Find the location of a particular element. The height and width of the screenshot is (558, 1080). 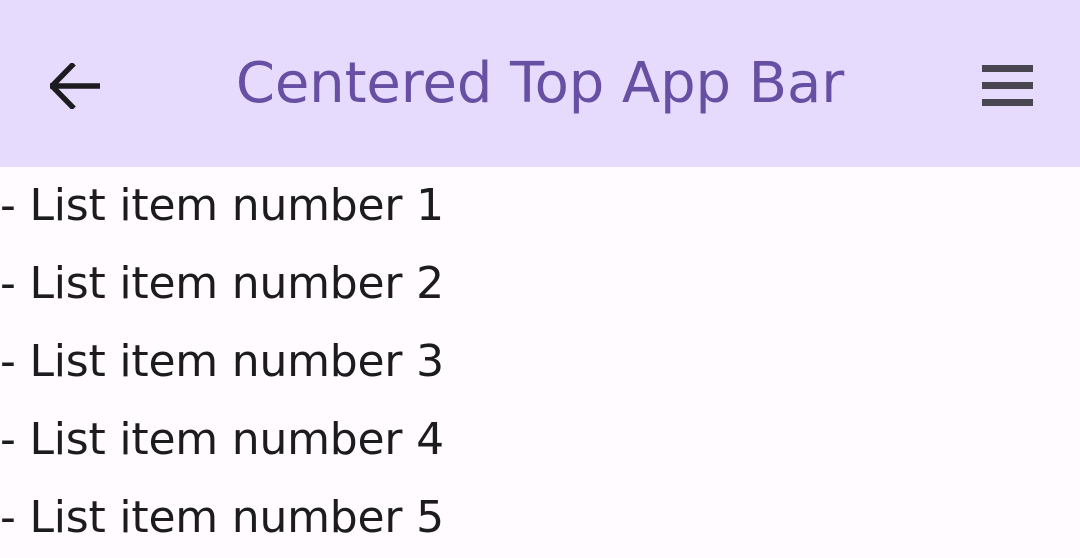

list-item: - List item number 2 is located at coordinates (222, 283).